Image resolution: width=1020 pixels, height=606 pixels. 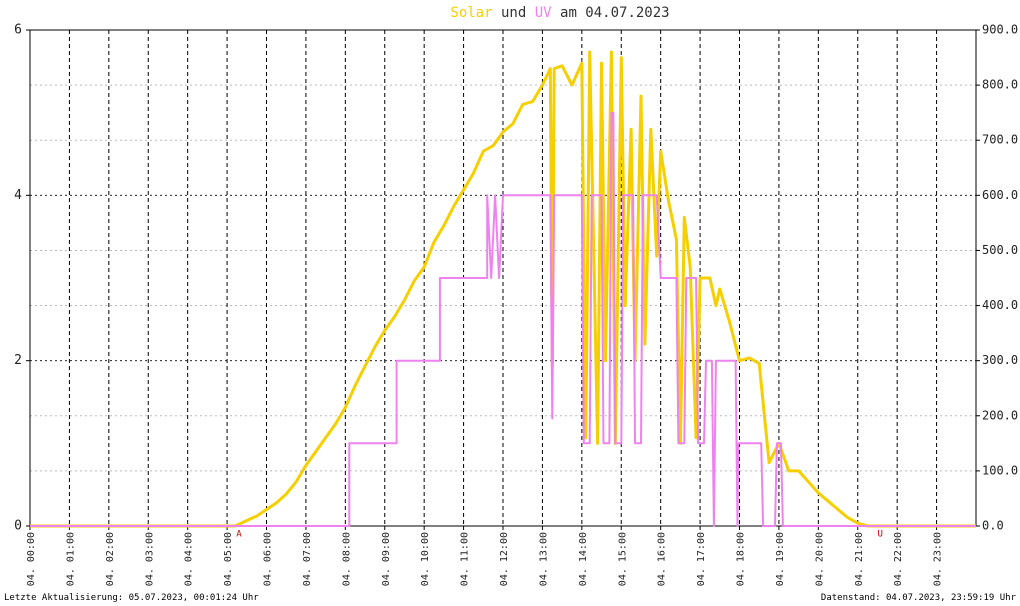 I want to click on y2-tick-label: 700.0, so click(x=1000, y=140).